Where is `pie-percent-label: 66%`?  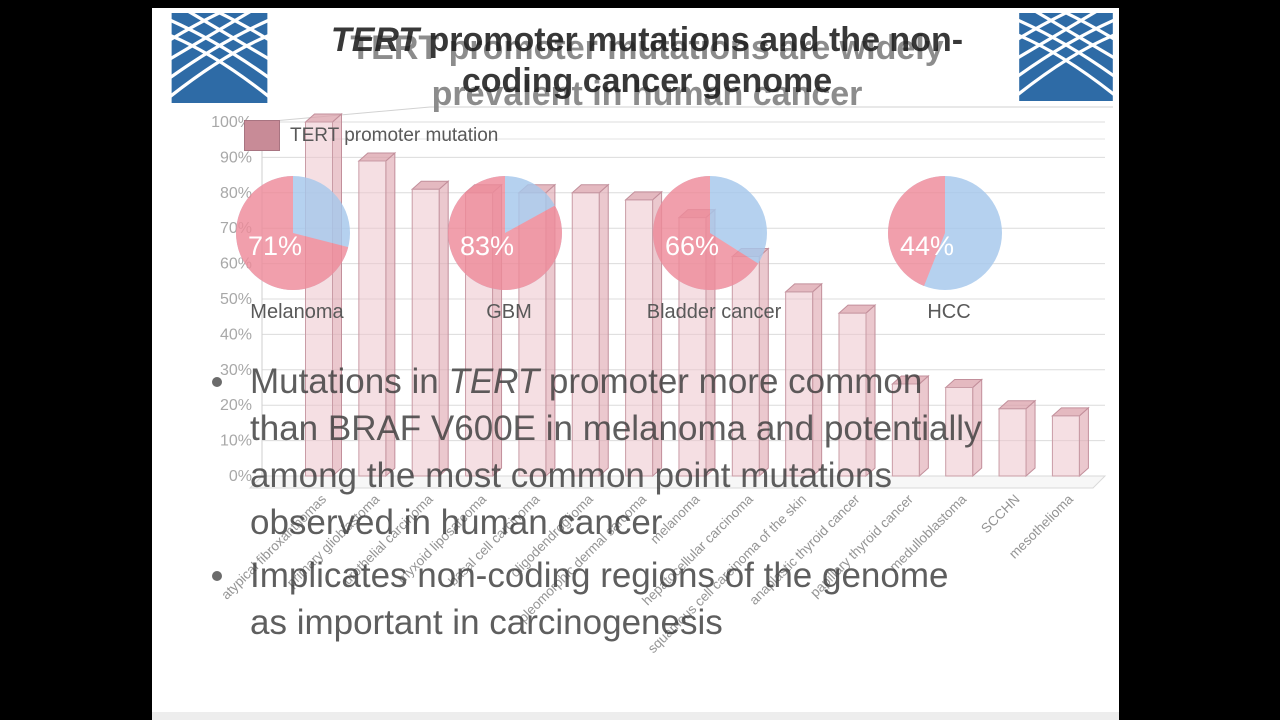
pie-percent-label: 66% is located at coordinates (692, 246).